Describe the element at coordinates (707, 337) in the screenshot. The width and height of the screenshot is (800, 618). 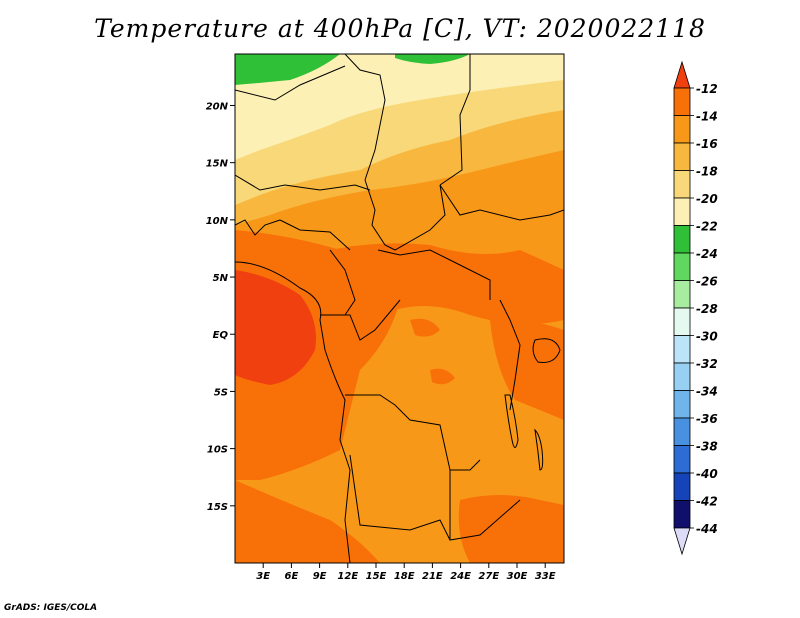
I see `colorbar-label: -30` at that location.